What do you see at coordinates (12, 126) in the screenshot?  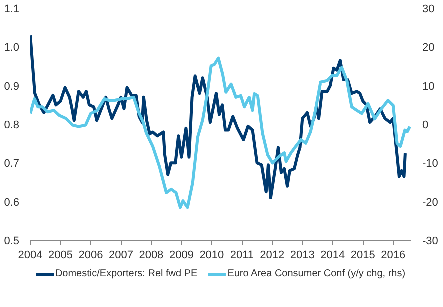 I see `y-tick-label: 0.8` at bounding box center [12, 126].